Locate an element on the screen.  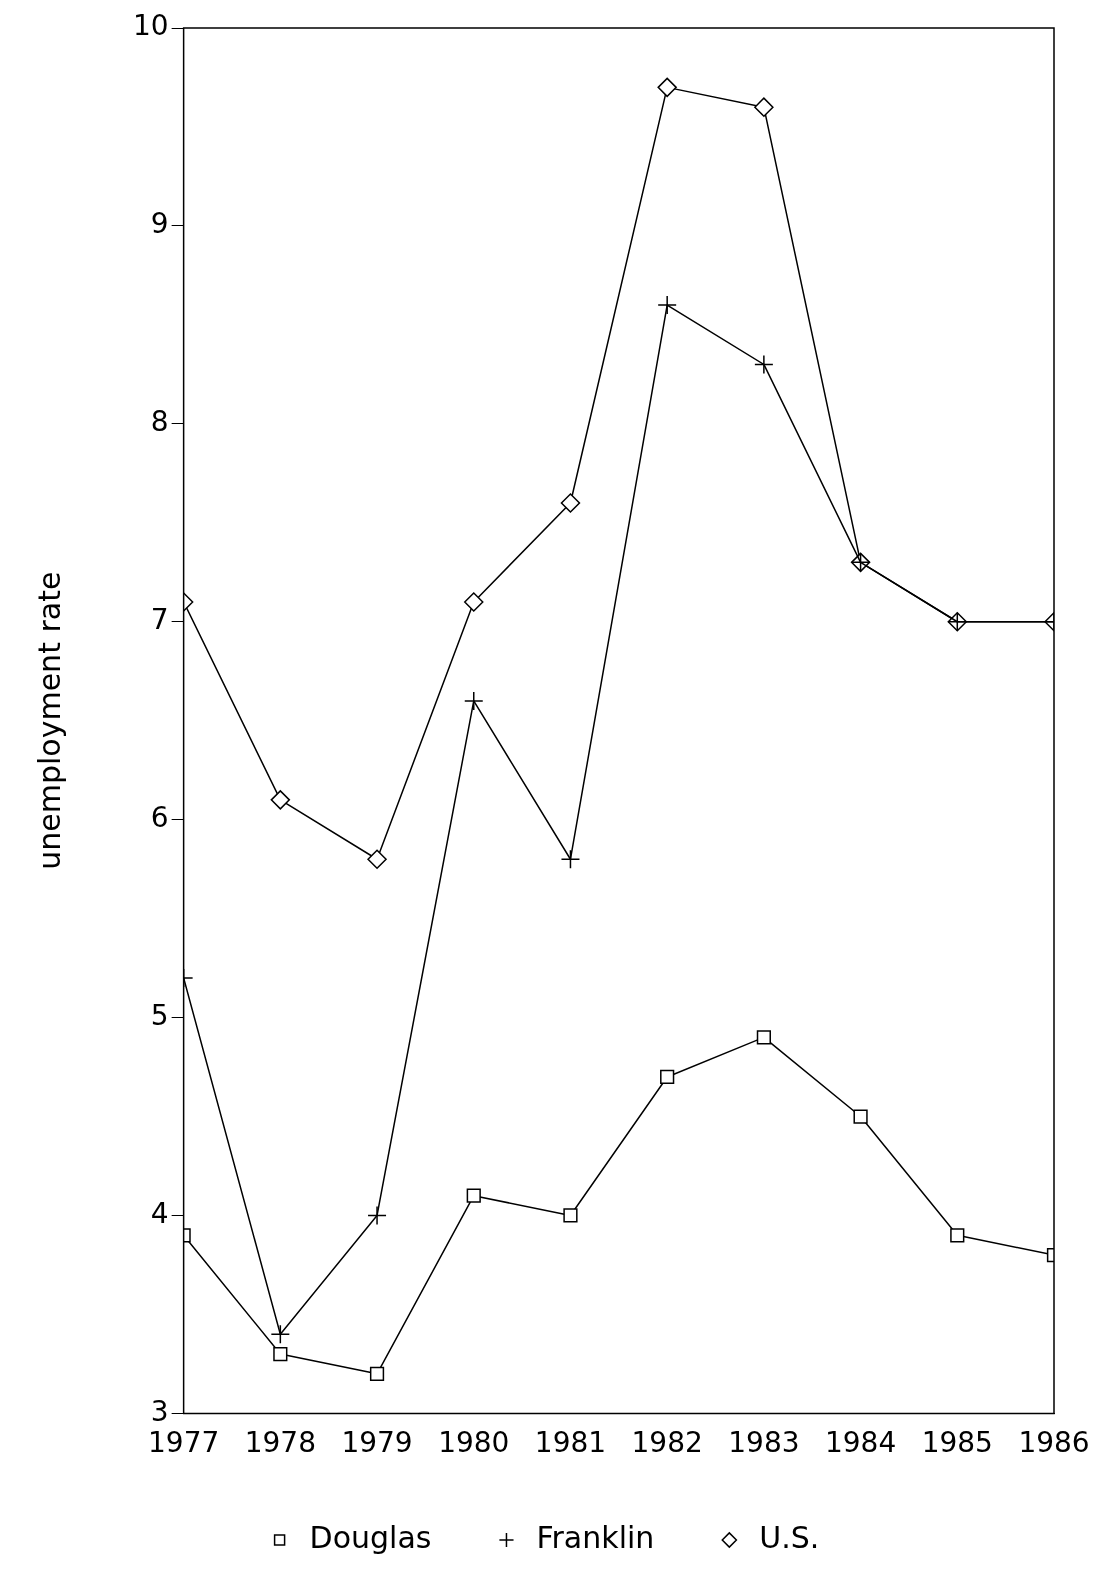
x-tick-label: 1980 is located at coordinates (474, 1443).